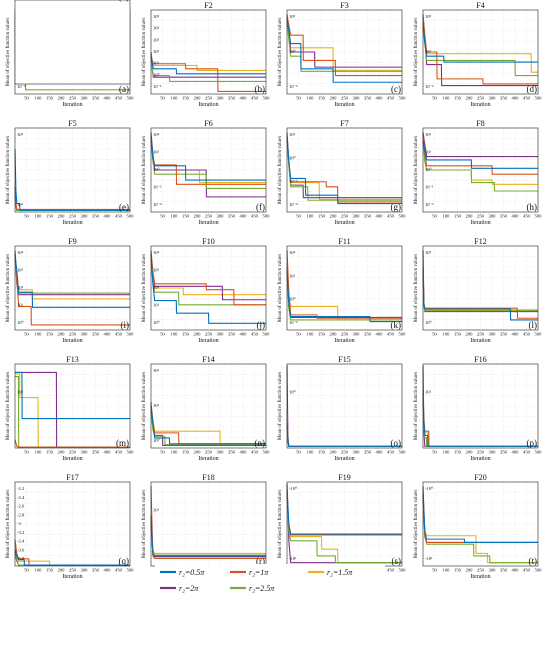  Describe the element at coordinates (429, 86) in the screenshot. I see `y-tick-label: 10⁻²` at that location.